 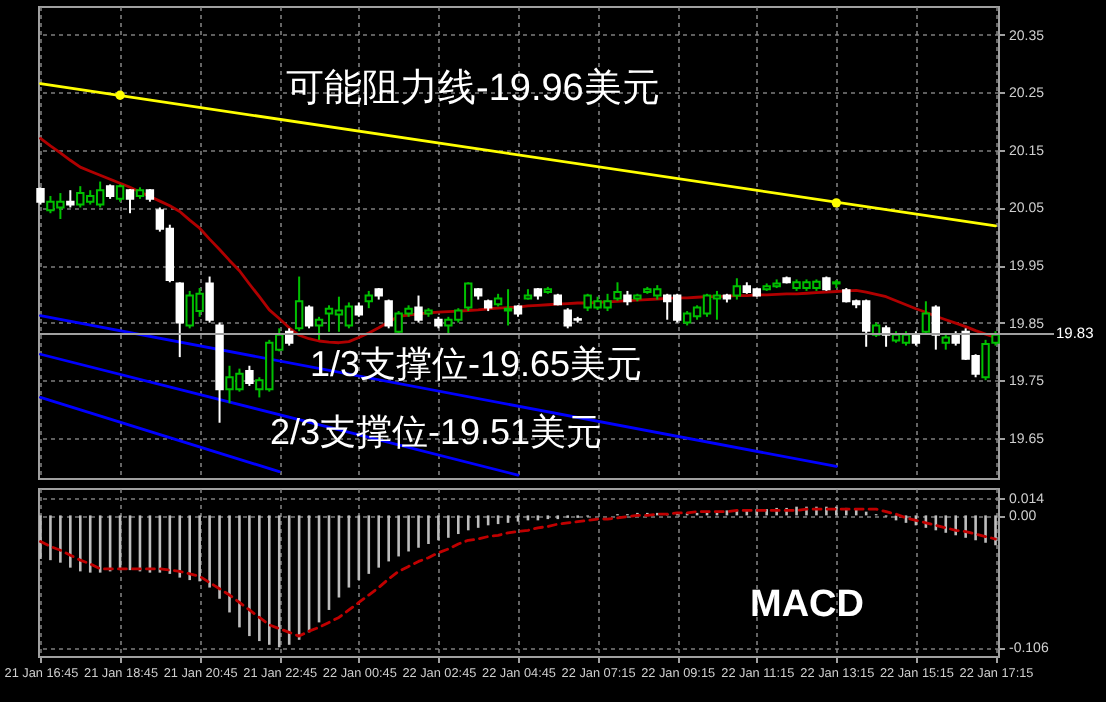 I want to click on annotation: MACD, so click(x=807, y=605).